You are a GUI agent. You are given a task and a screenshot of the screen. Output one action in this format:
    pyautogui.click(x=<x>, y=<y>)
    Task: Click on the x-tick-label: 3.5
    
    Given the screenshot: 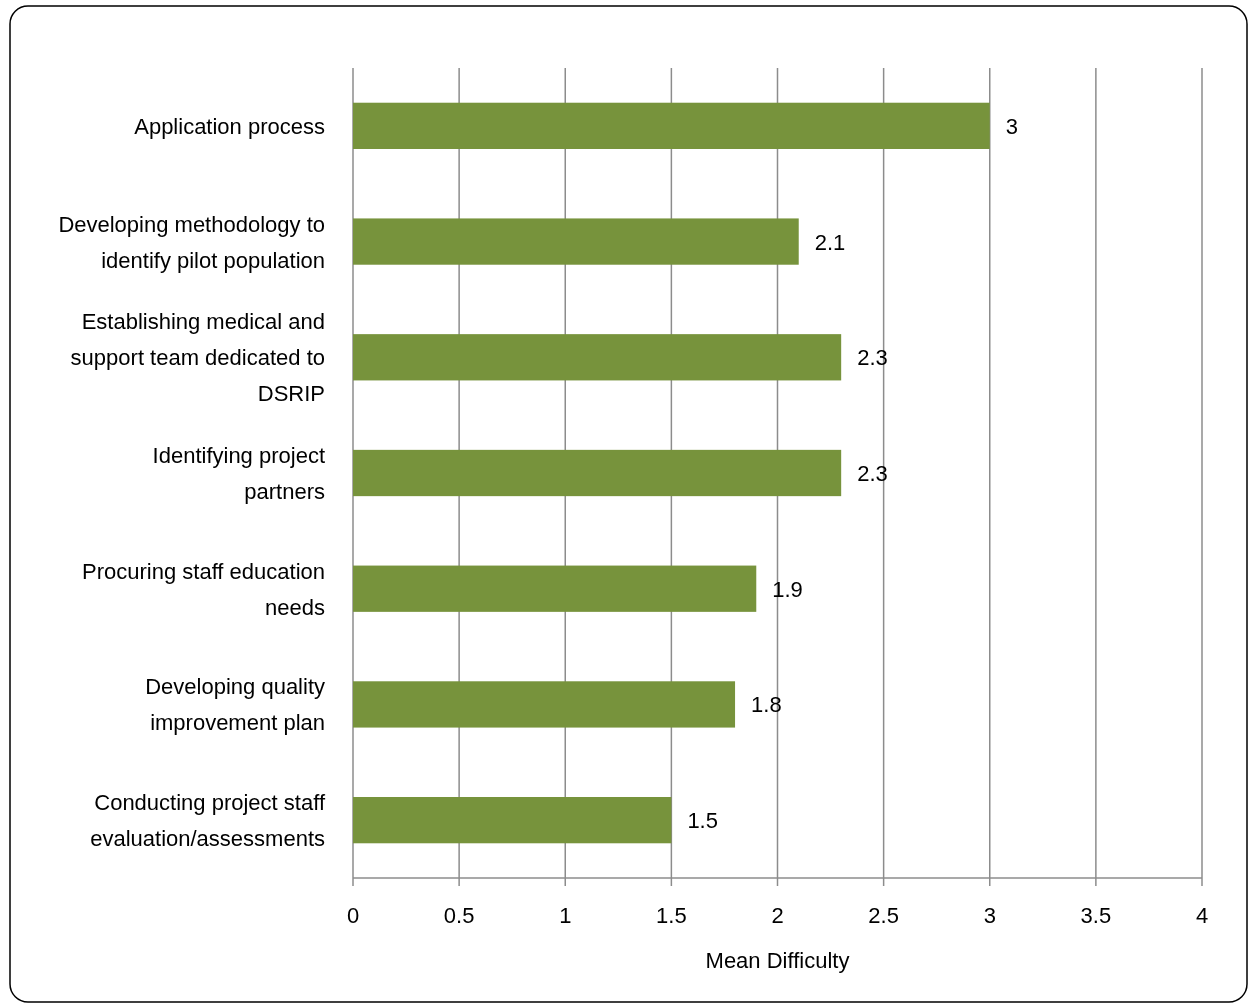 What is the action you would take?
    pyautogui.click(x=1096, y=915)
    